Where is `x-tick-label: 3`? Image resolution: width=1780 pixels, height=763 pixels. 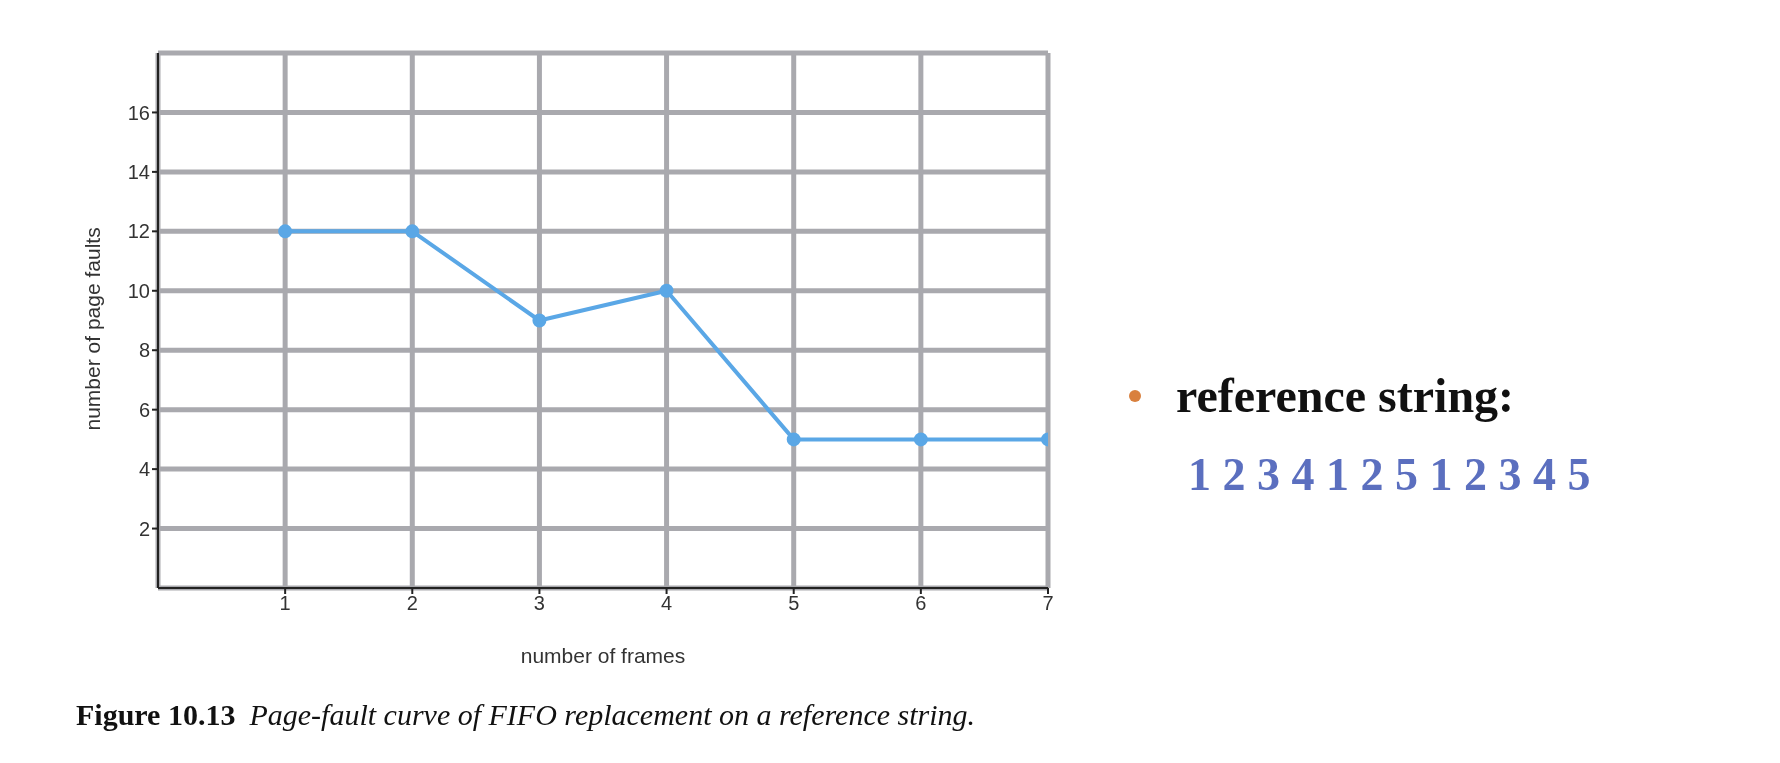
x-tick-label: 3 is located at coordinates (539, 603).